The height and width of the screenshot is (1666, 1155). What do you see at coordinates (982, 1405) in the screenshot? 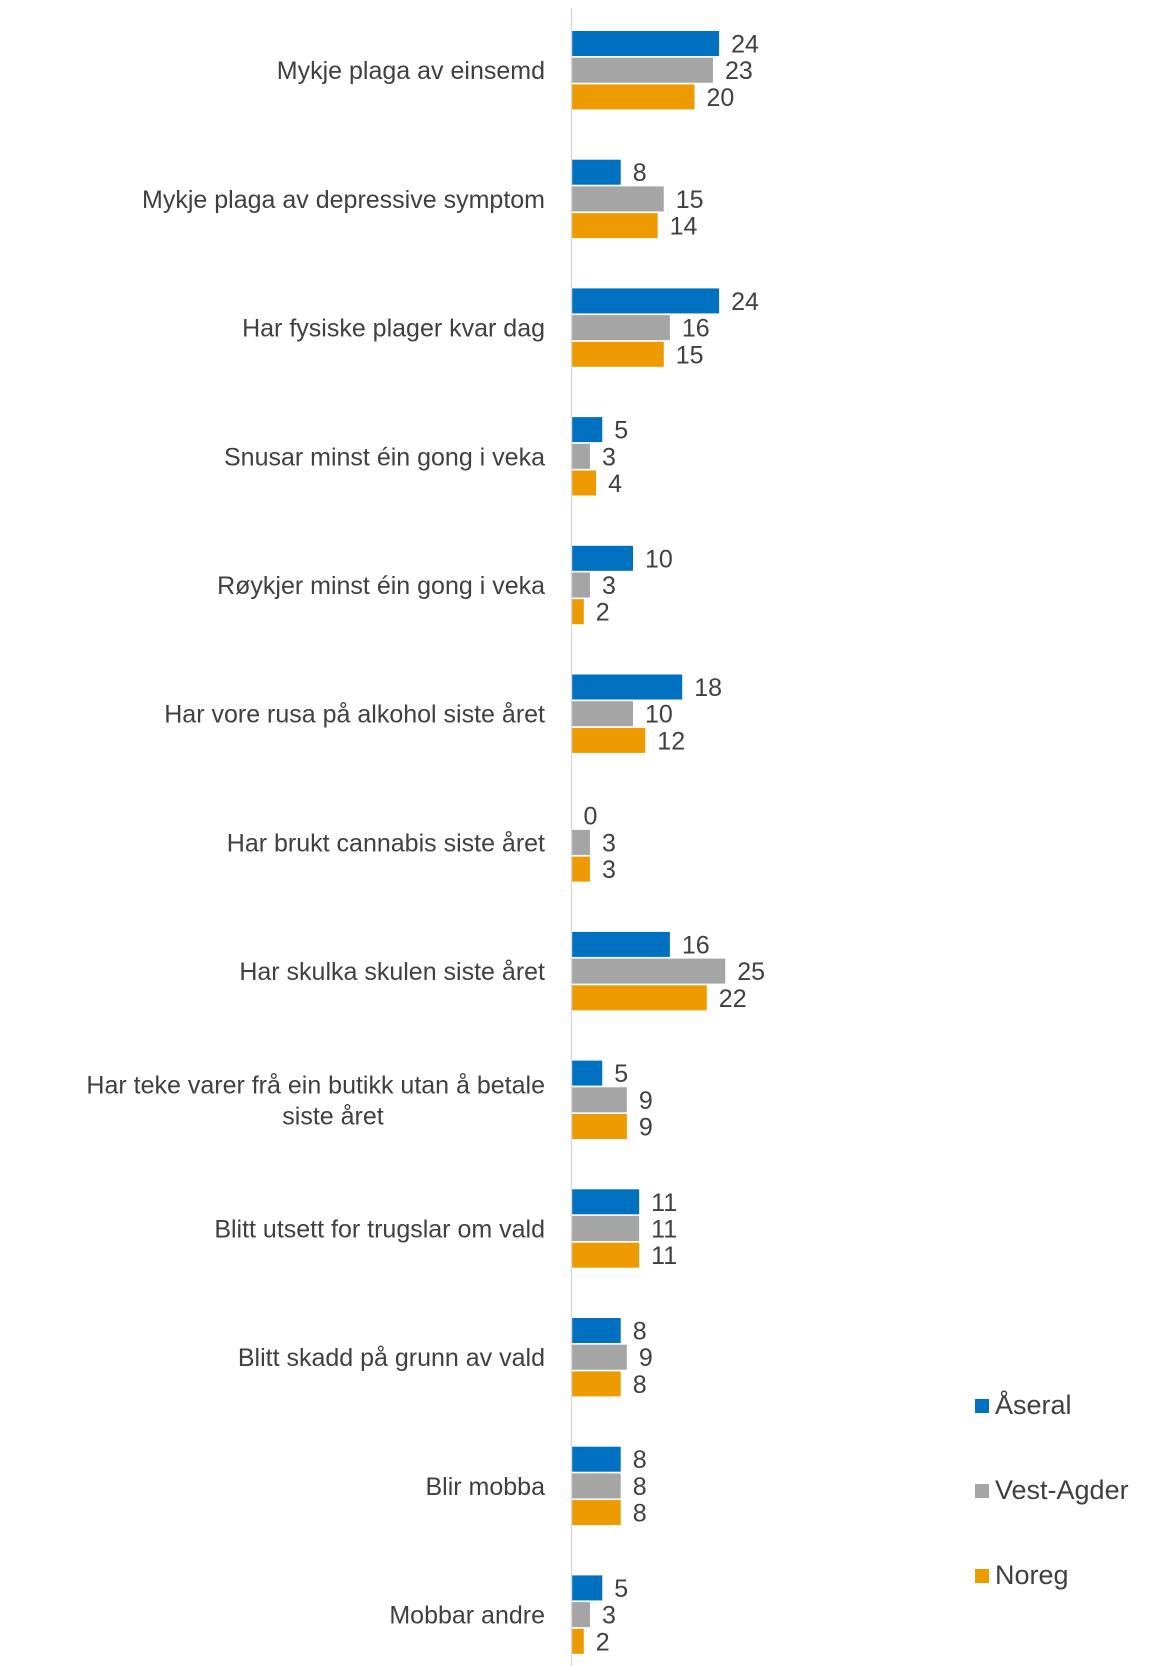
I see `legend-swatch-aseral` at bounding box center [982, 1405].